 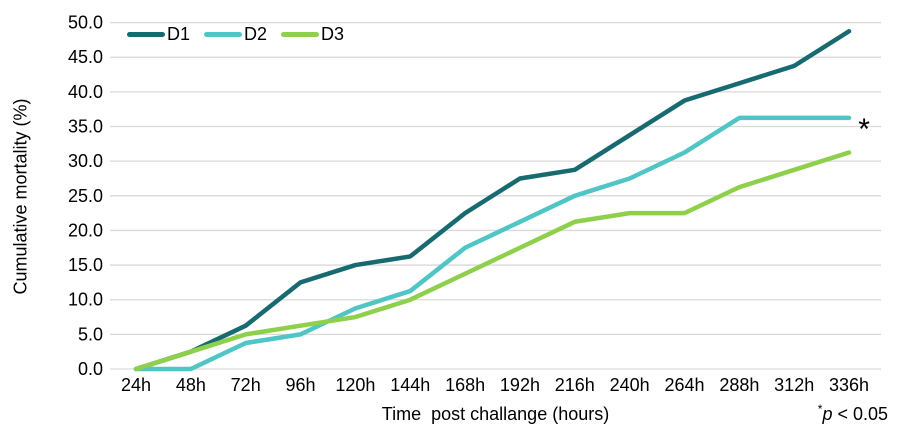 What do you see at coordinates (90, 369) in the screenshot?
I see `y-tick-label: 0.0` at bounding box center [90, 369].